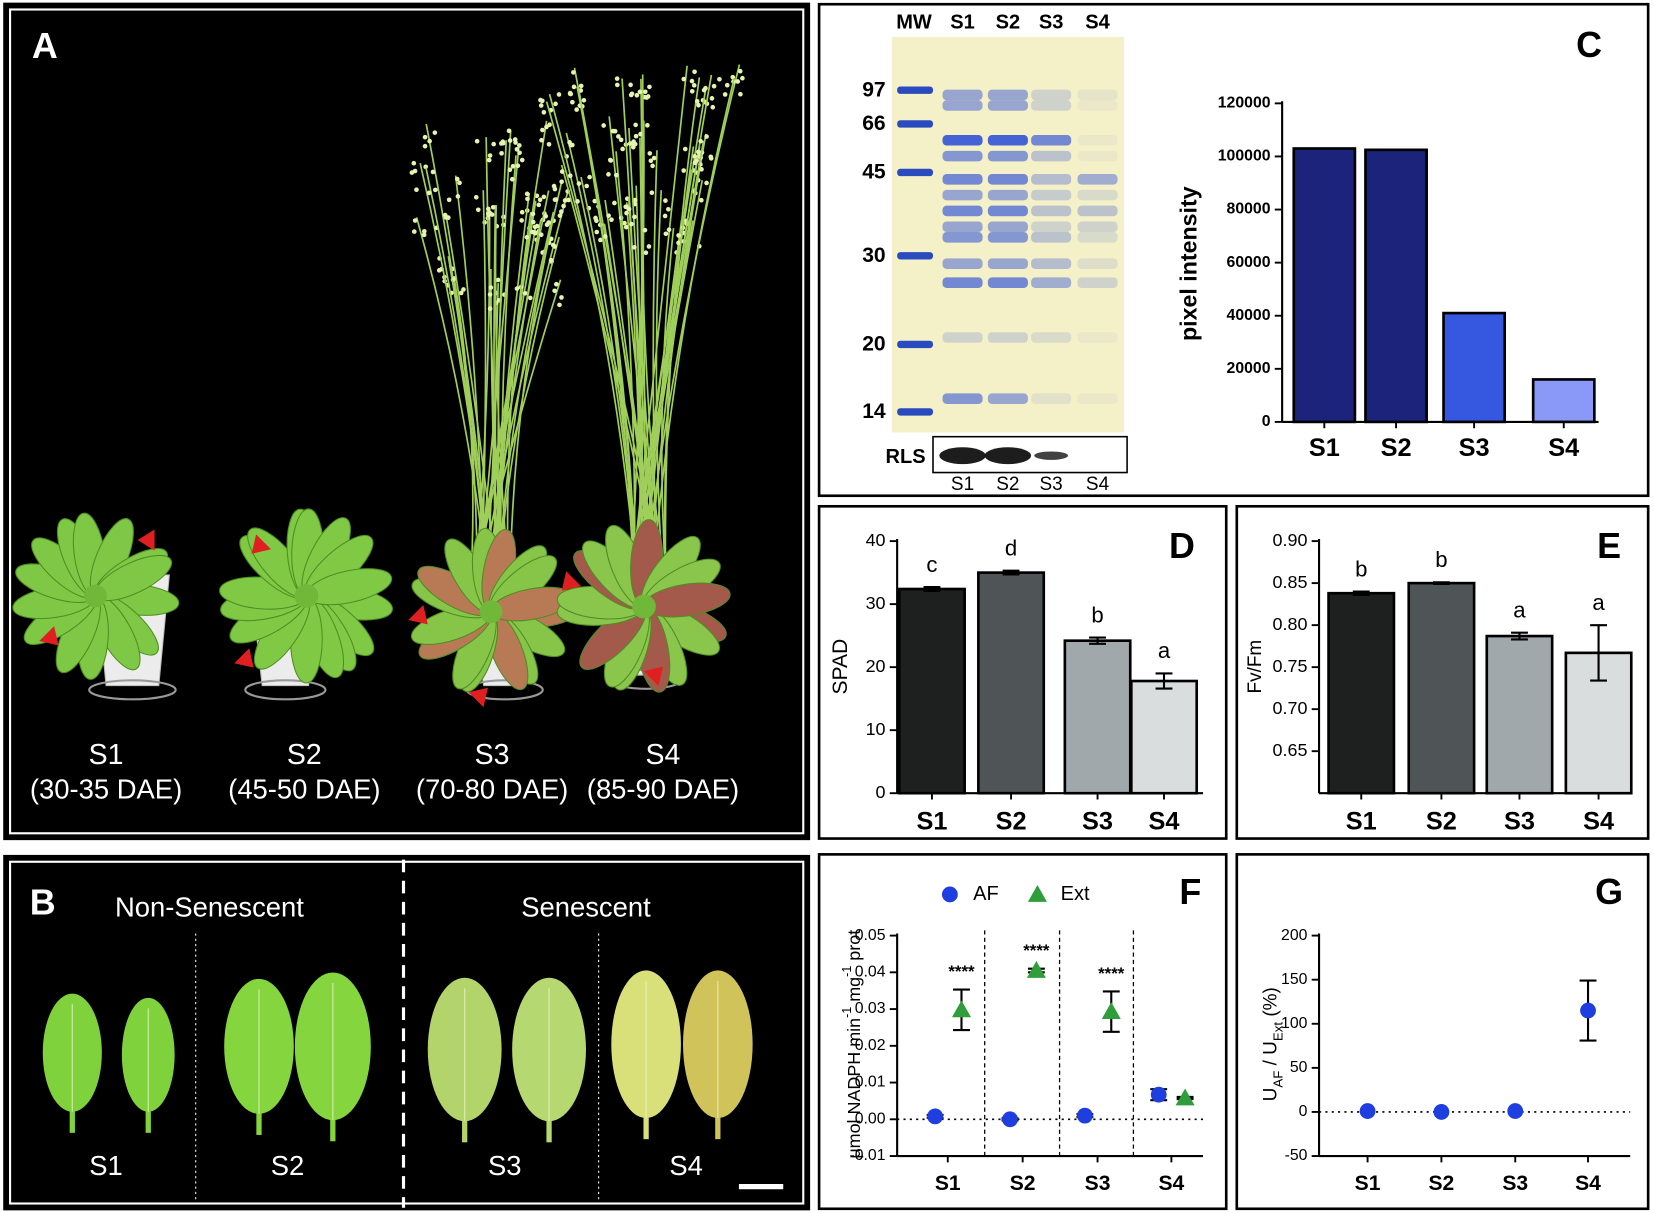  What do you see at coordinates (686, 1165) in the screenshot?
I see `stage-label: S4` at bounding box center [686, 1165].